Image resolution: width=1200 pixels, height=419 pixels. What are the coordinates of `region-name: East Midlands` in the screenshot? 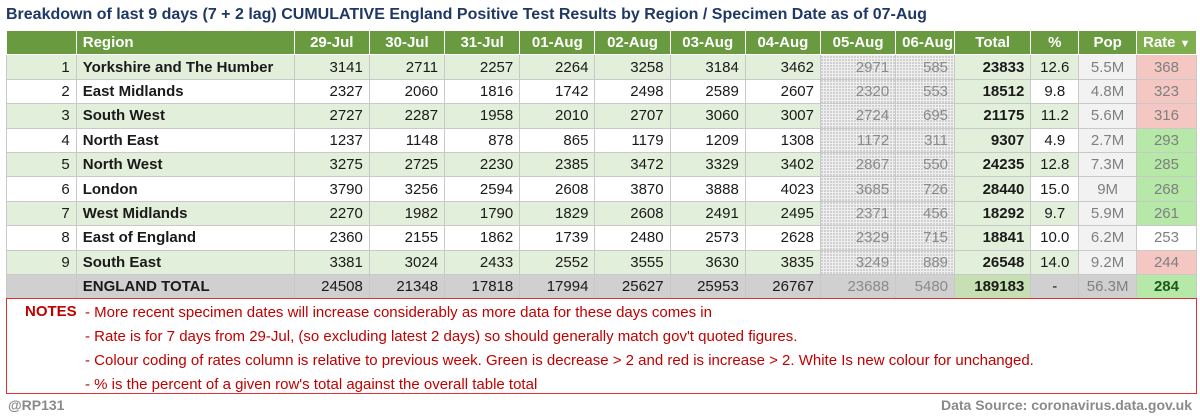 It's located at (185, 91).